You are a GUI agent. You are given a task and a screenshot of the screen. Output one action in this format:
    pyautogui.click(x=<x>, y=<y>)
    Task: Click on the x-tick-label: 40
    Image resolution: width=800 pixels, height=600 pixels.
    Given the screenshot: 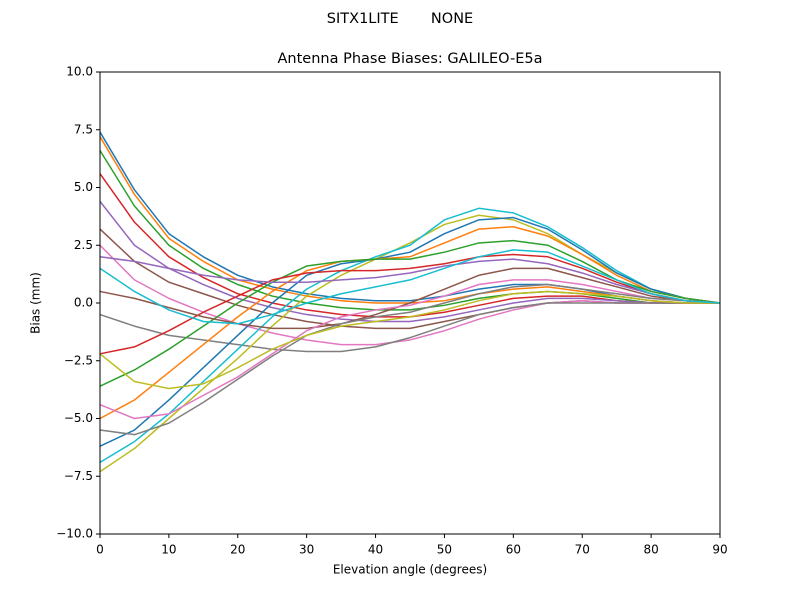 What is the action you would take?
    pyautogui.click(x=375, y=550)
    